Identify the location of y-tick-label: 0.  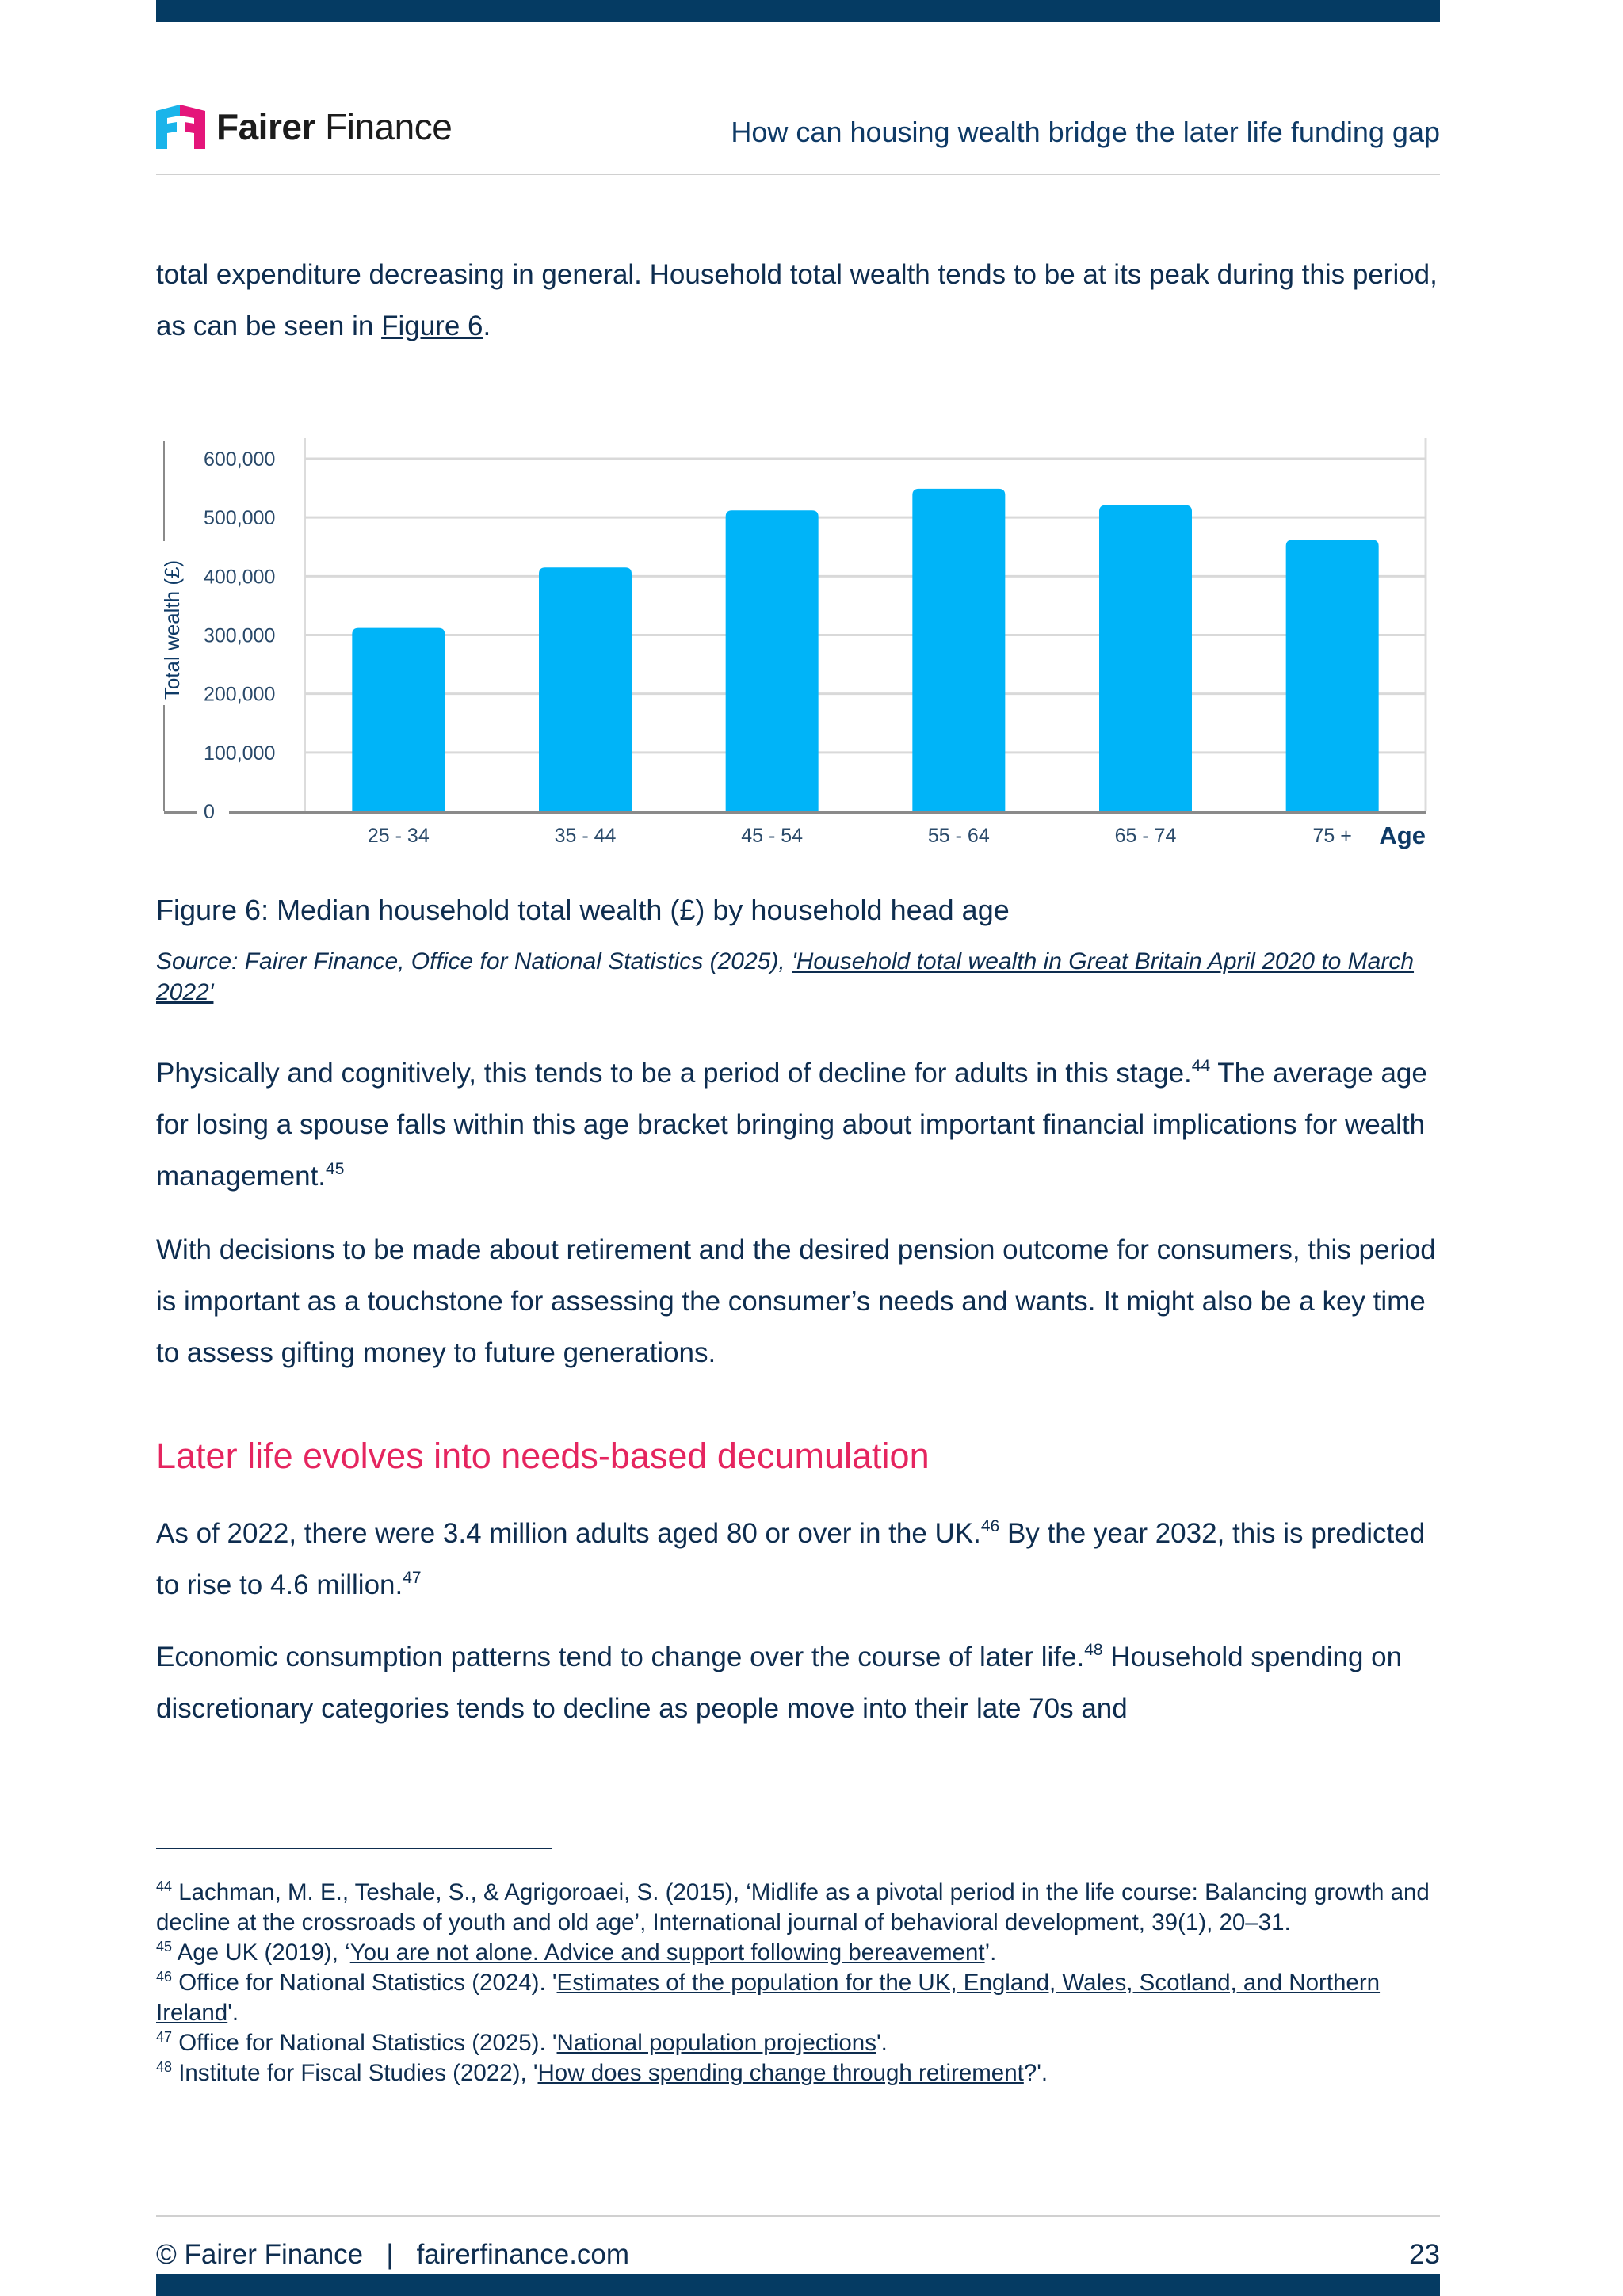
(209, 812).